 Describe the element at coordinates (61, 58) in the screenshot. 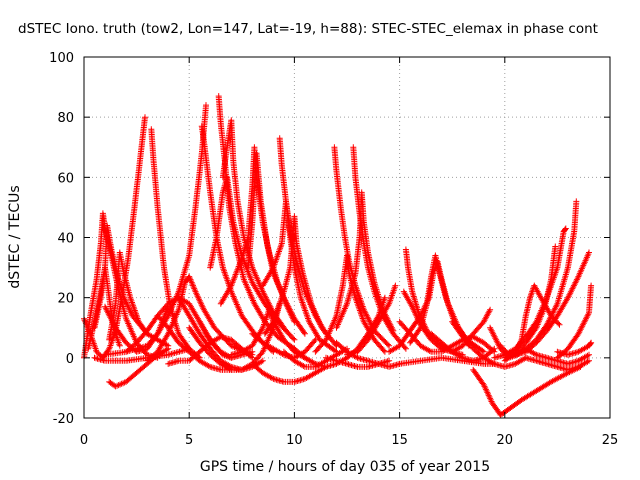

I see `y-tick-label: 100` at that location.